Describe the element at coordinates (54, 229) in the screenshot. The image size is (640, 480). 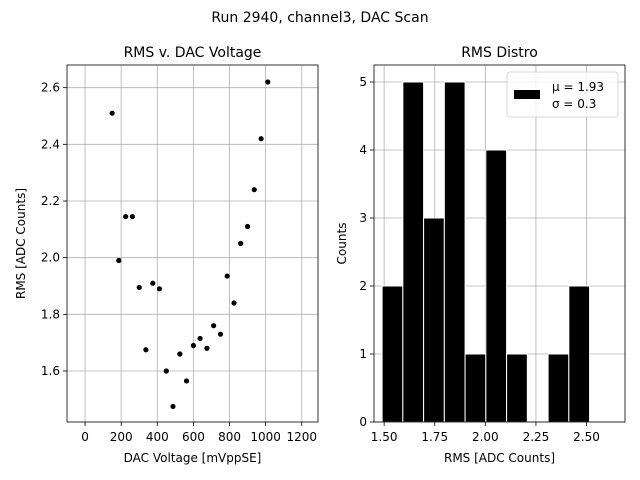
I see `scatter-y-ticks: 1.6 1.8 2.0 2.2 2.4 2.6` at that location.